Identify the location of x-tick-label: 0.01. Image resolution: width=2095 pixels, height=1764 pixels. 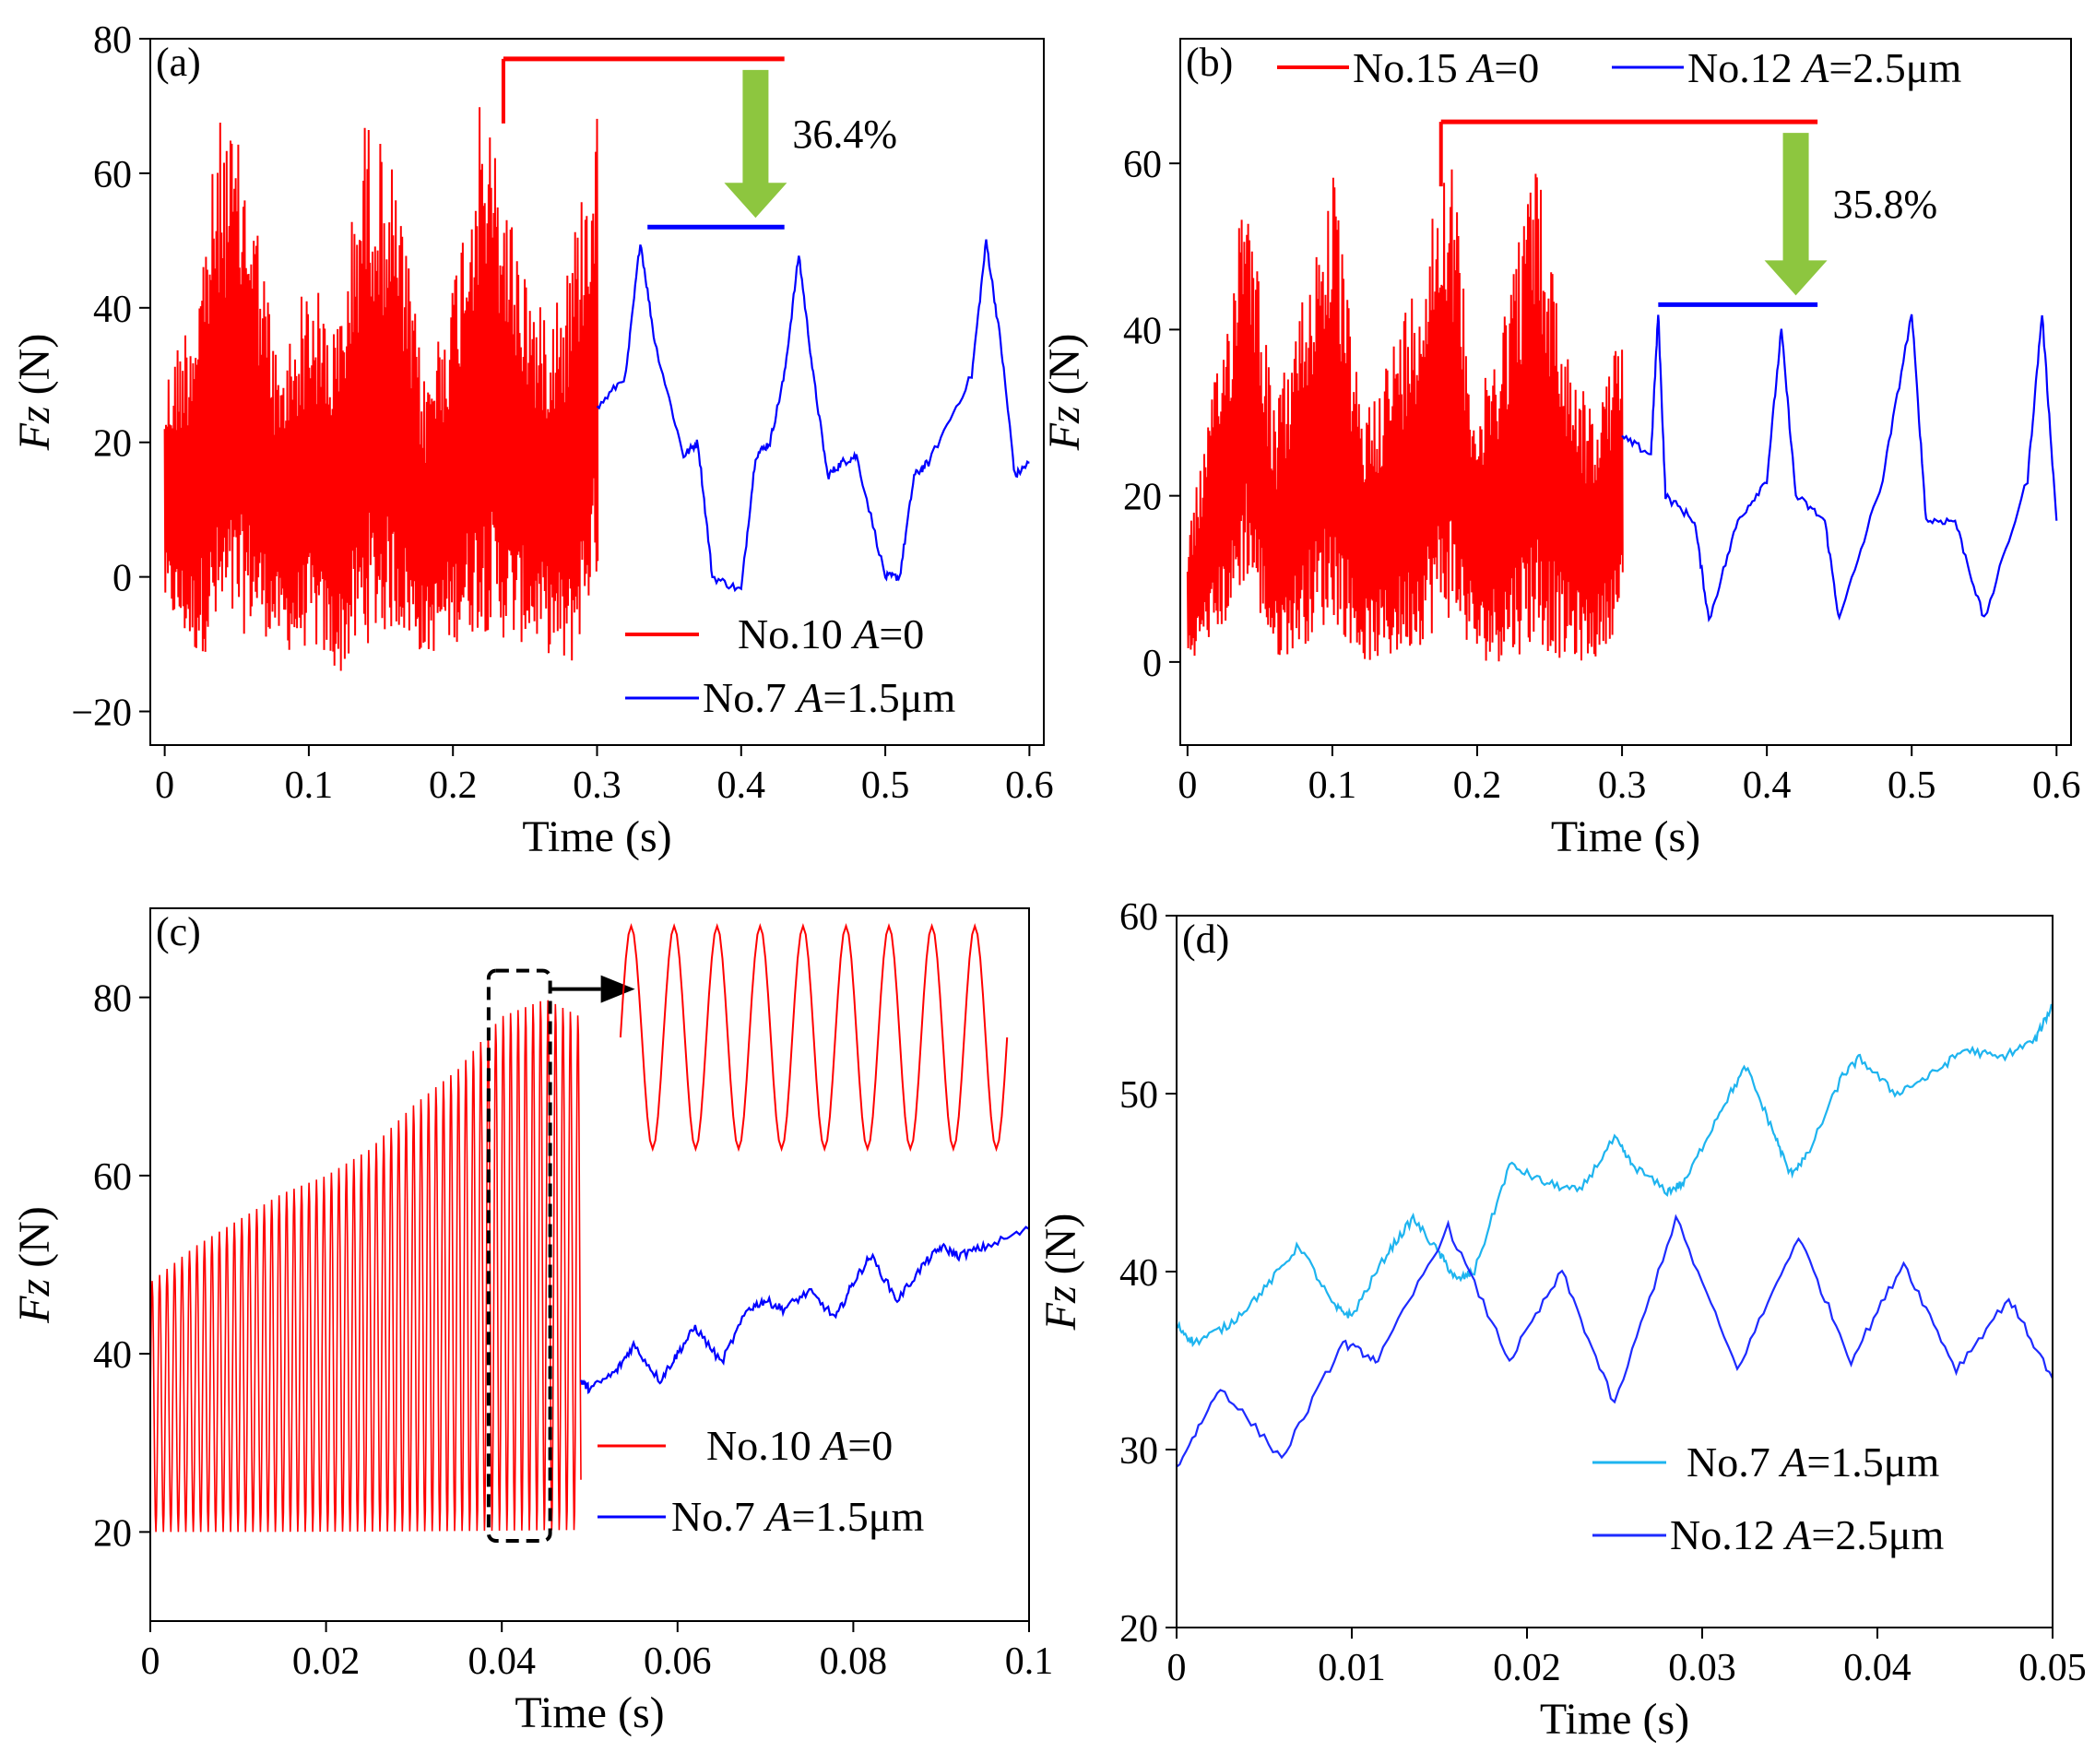
(1352, 1668).